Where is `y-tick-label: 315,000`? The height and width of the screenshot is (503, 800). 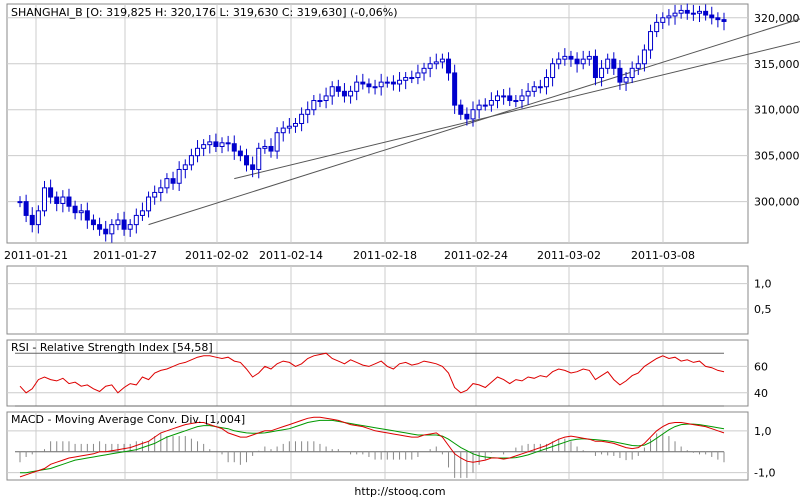 y-tick-label: 315,000 is located at coordinates (777, 64).